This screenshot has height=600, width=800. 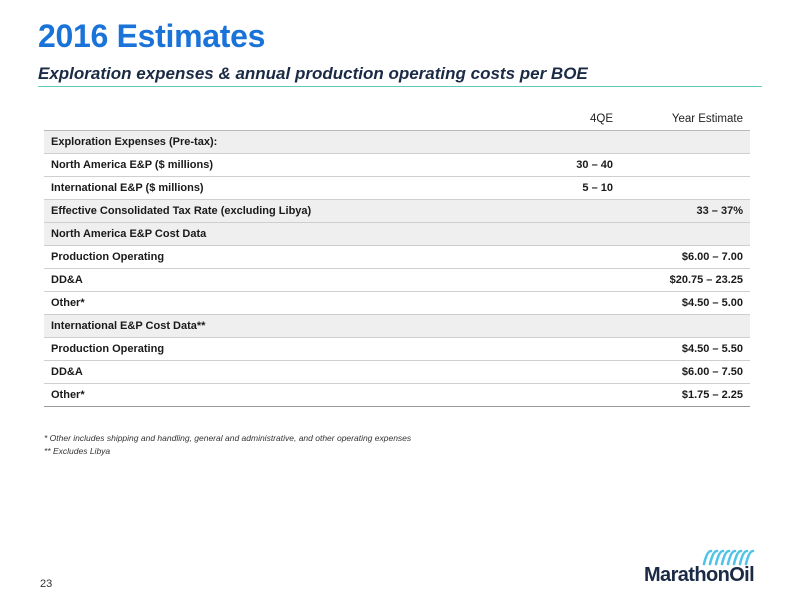 What do you see at coordinates (685, 119) in the screenshot?
I see `column-header-year-estimate: Year Estimate` at bounding box center [685, 119].